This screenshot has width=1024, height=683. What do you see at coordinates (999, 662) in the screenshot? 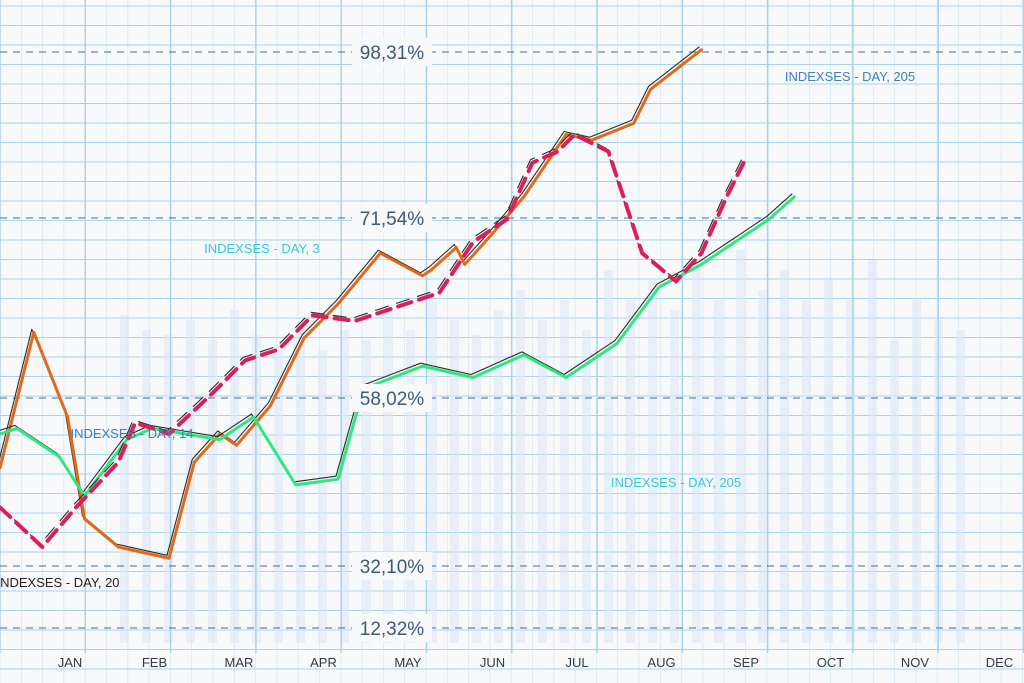
I see `month-label: DEC` at bounding box center [999, 662].